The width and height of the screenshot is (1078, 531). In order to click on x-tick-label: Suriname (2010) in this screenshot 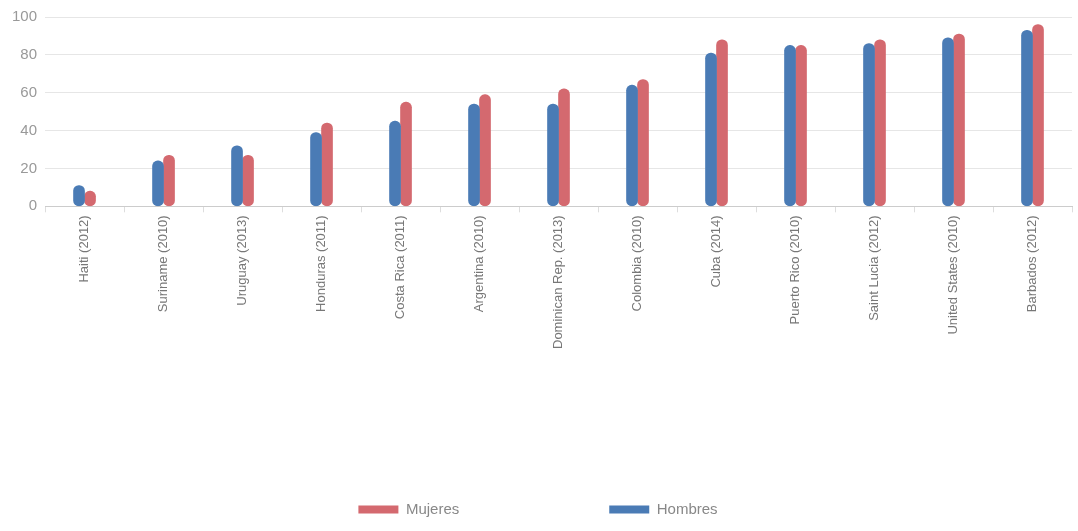, I will do `click(163, 264)`.